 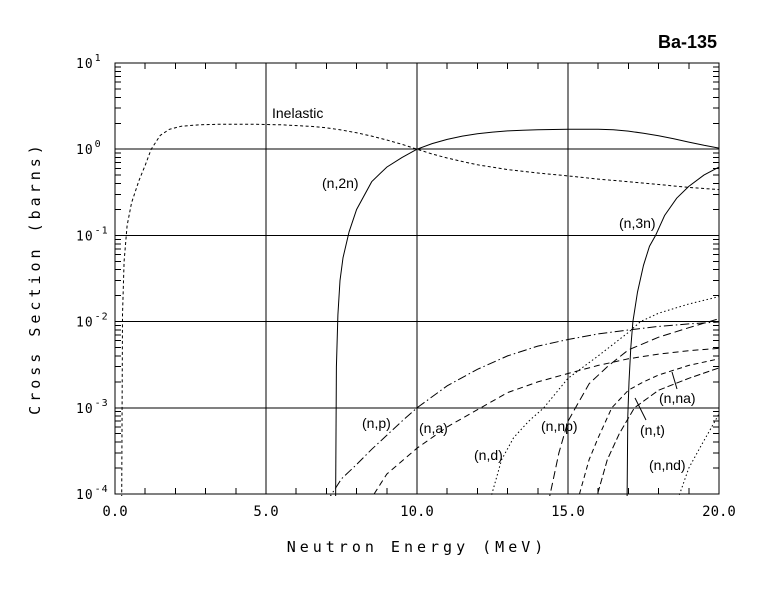 What do you see at coordinates (114, 512) in the screenshot?
I see `x-tick-label: 0.0` at bounding box center [114, 512].